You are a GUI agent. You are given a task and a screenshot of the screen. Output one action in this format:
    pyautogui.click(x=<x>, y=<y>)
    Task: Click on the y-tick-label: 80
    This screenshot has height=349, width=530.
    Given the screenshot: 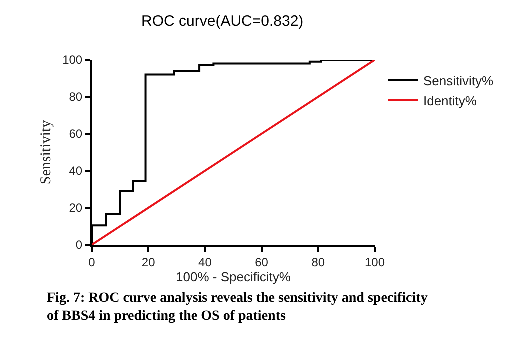 What is the action you would take?
    pyautogui.click(x=76, y=97)
    